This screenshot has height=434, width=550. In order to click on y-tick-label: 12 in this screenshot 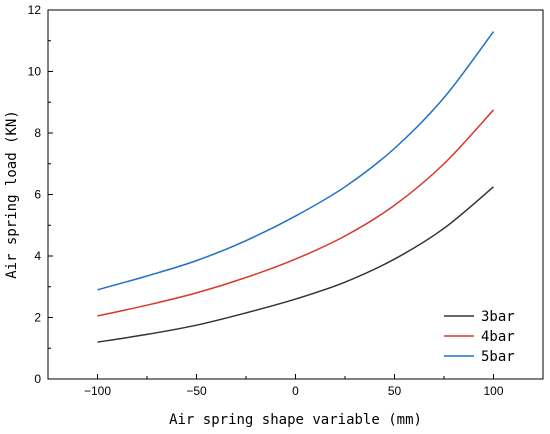, I will do `click(35, 10)`.